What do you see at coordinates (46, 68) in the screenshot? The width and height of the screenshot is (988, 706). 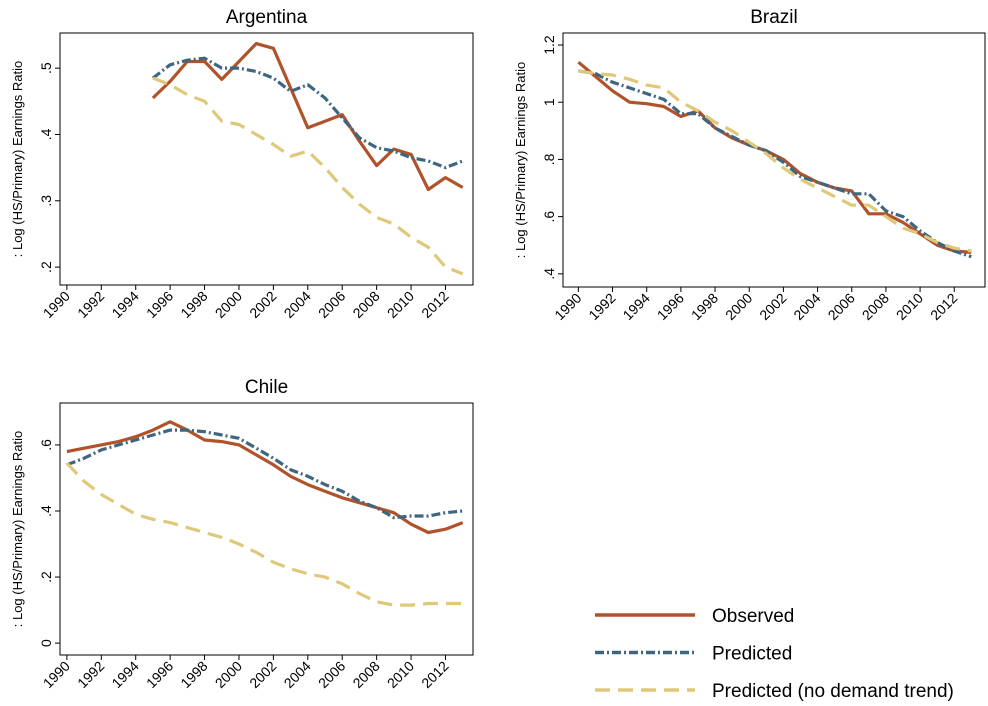 I see `y-tick-label: .5` at bounding box center [46, 68].